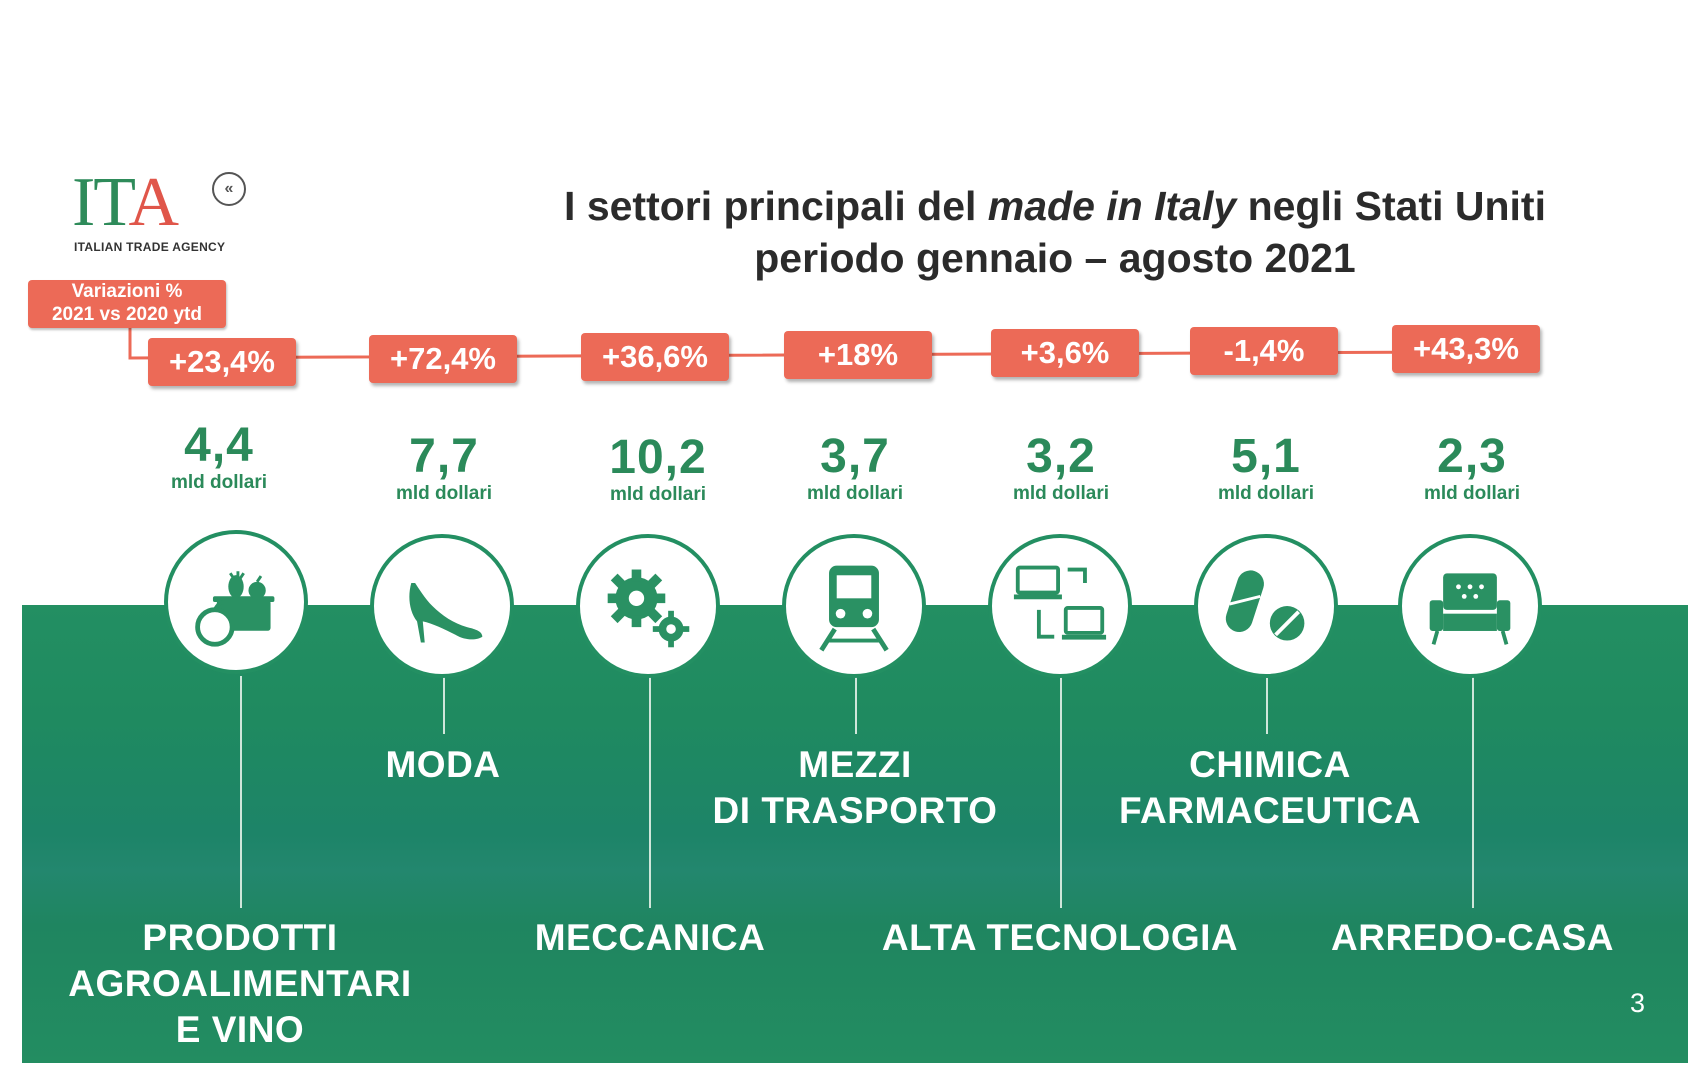 The image size is (1700, 1084). Describe the element at coordinates (858, 355) in the screenshot. I see `percent-badge: +18%` at that location.